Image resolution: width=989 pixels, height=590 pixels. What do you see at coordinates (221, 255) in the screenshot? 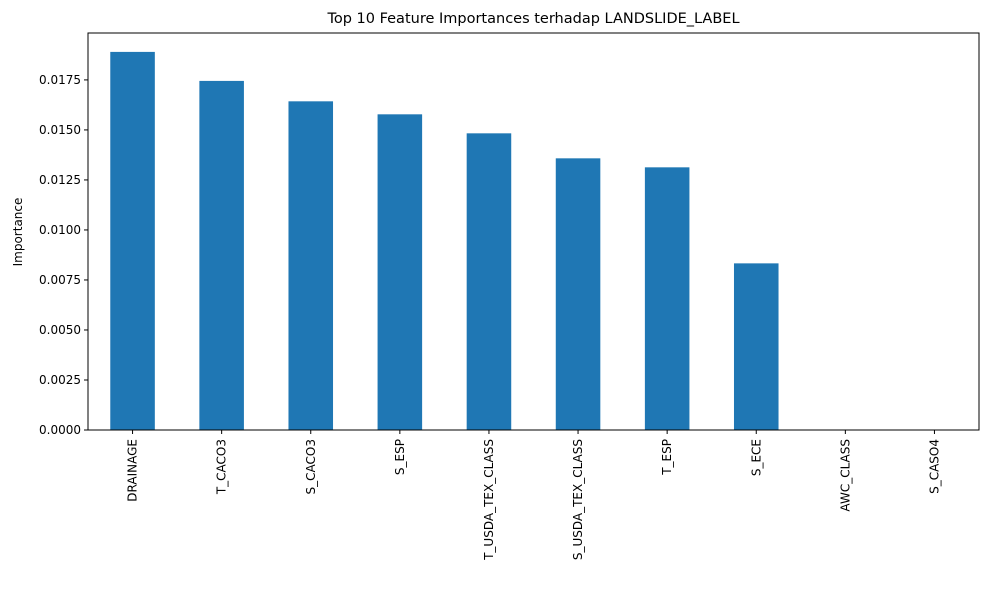
I see `bar-t-caco3` at bounding box center [221, 255].